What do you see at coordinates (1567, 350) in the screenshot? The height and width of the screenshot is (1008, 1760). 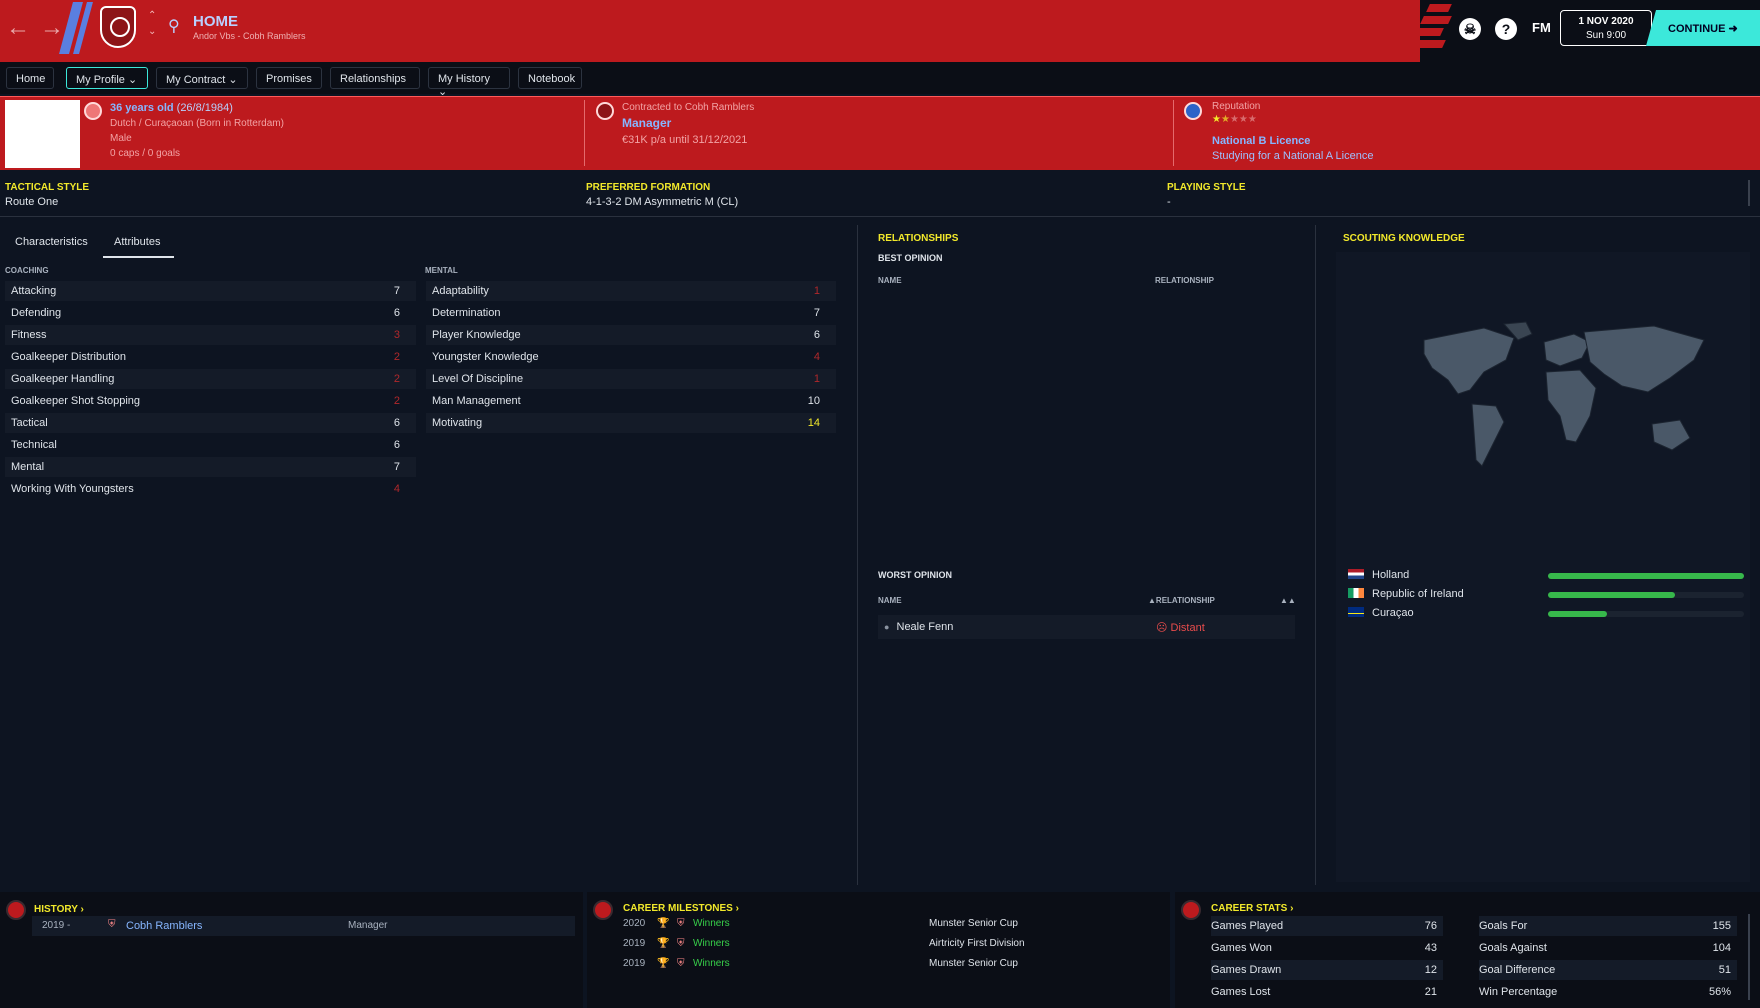 I see `europe-shape` at bounding box center [1567, 350].